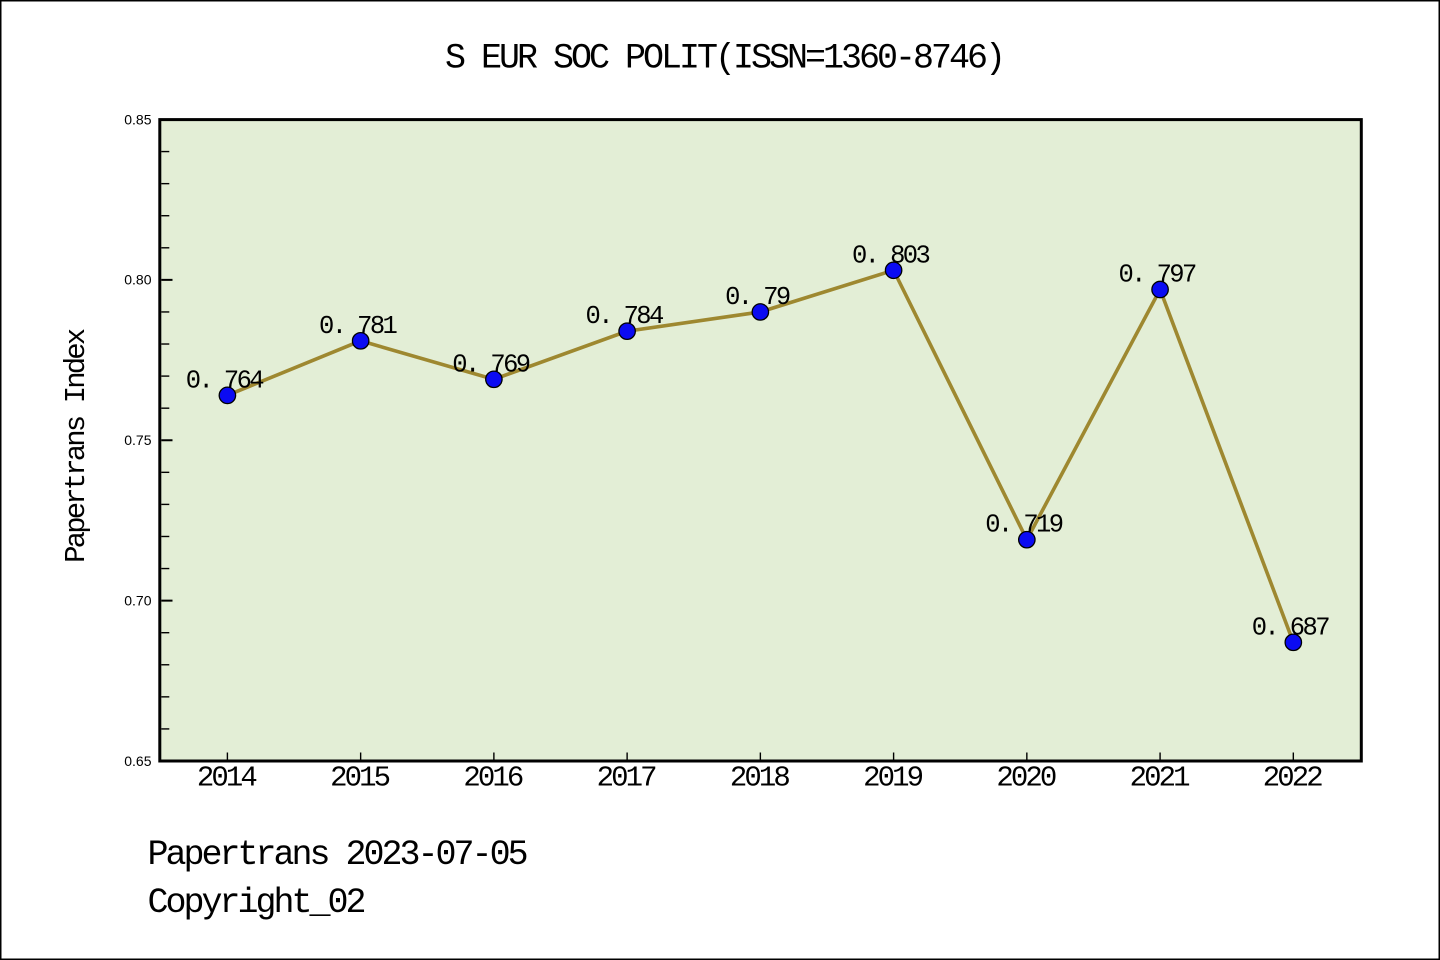 The height and width of the screenshot is (960, 1440). I want to click on svg-text: 0. 803, so click(891, 255).